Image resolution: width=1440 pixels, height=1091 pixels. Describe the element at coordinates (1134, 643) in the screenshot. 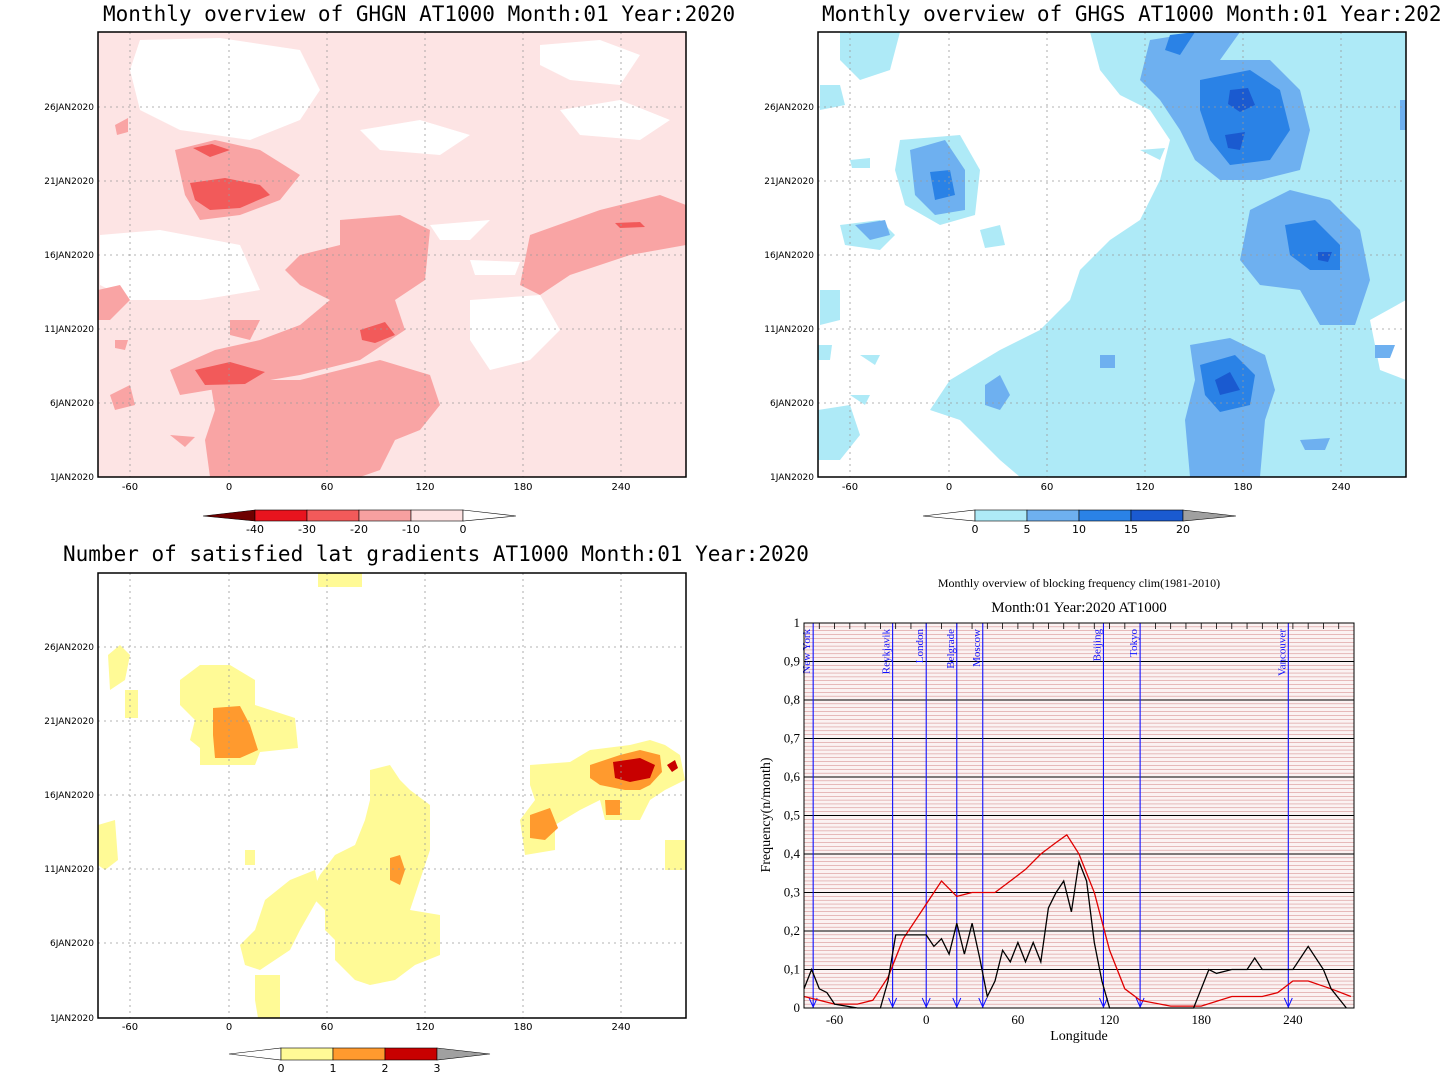

I see `city-label: Tokyo` at that location.